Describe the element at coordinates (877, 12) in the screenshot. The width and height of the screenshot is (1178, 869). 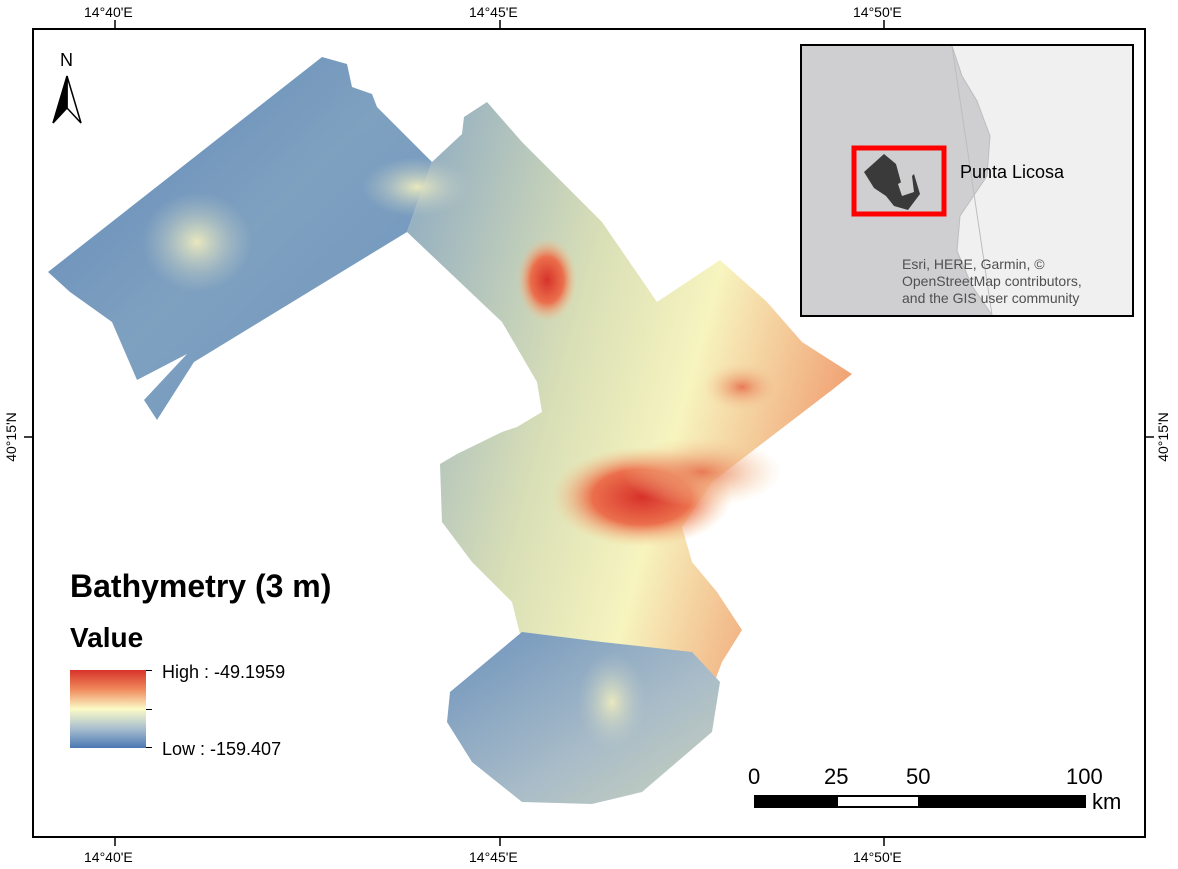
I see `lon-label-top-3: 14°50'E` at that location.